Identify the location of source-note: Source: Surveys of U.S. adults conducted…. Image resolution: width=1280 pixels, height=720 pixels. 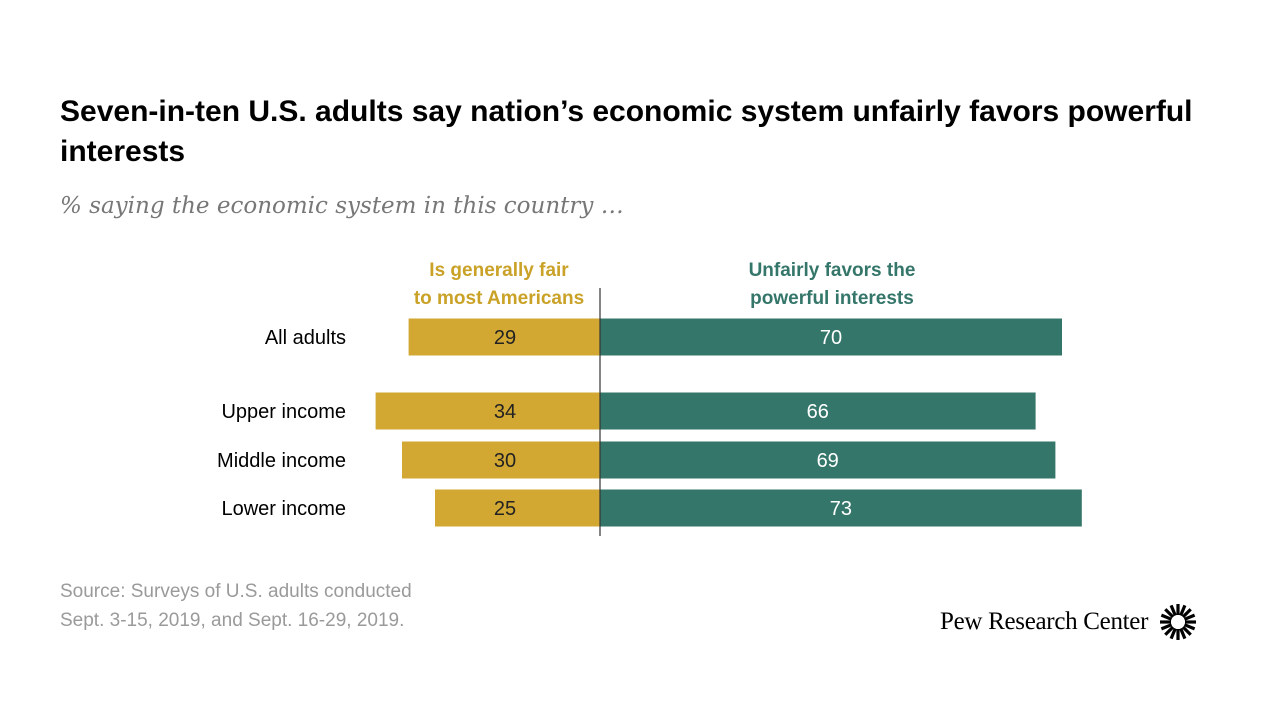
(236, 606).